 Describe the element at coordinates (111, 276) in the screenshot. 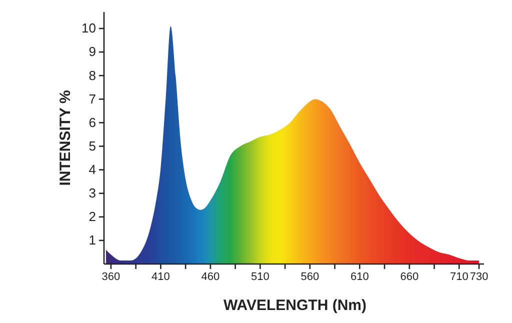

I see `x-tick-label: 360` at that location.